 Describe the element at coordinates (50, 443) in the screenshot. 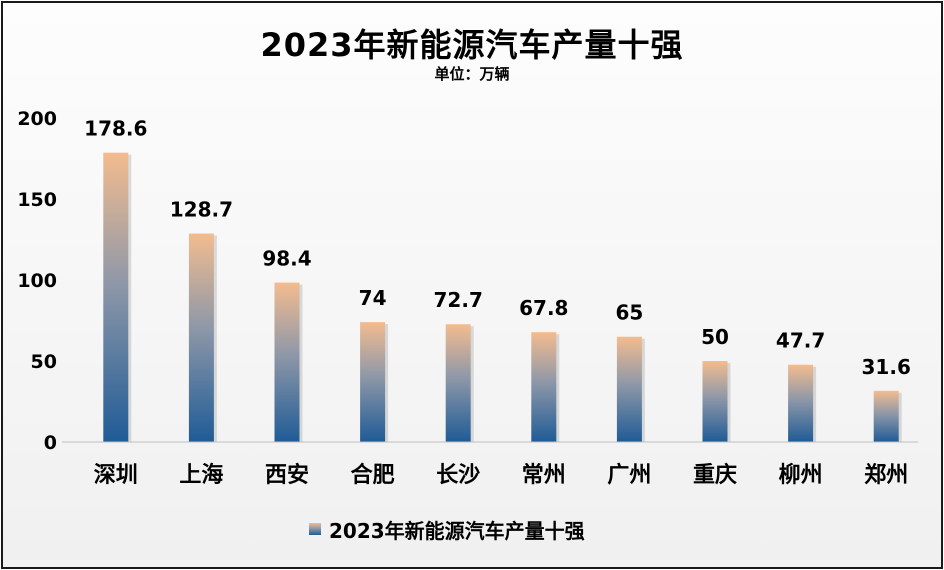

I see `y-tick-label: 0` at that location.